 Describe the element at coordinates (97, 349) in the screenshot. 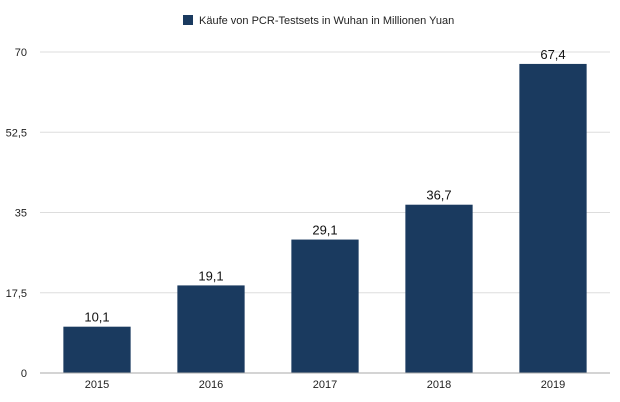

I see `bar-2015` at that location.